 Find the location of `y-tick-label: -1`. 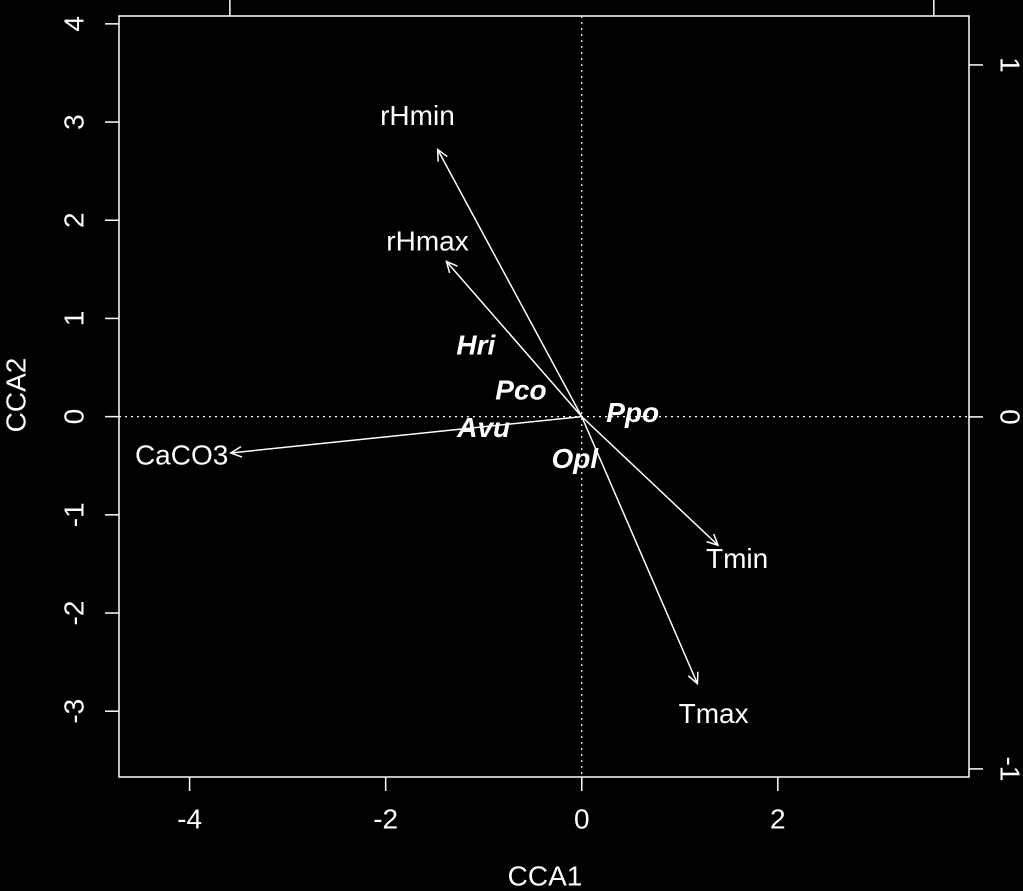

y-tick-label: -1 is located at coordinates (73, 514).